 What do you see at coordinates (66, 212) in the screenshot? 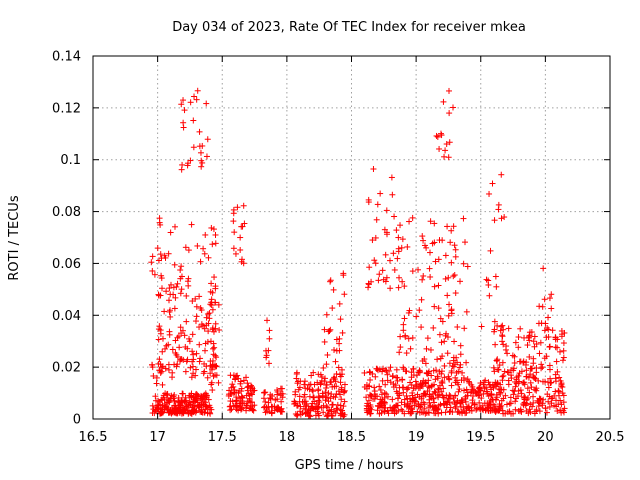
I see `y-tick-label: 0.08` at bounding box center [66, 212].